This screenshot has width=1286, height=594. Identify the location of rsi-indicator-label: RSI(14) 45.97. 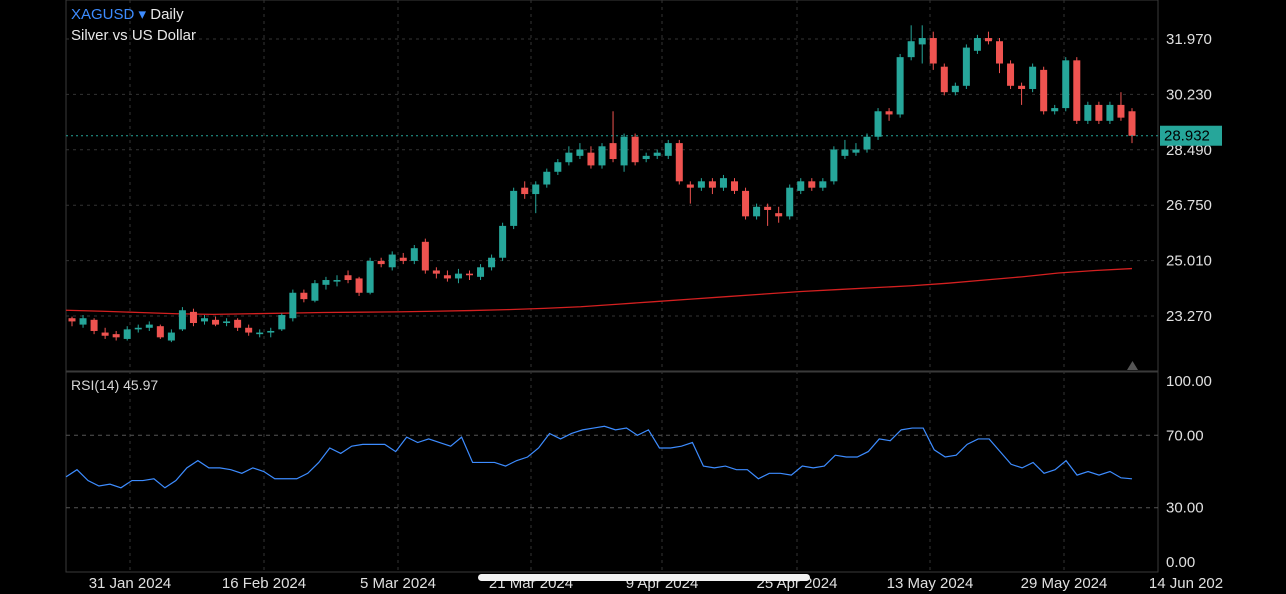
(114, 385).